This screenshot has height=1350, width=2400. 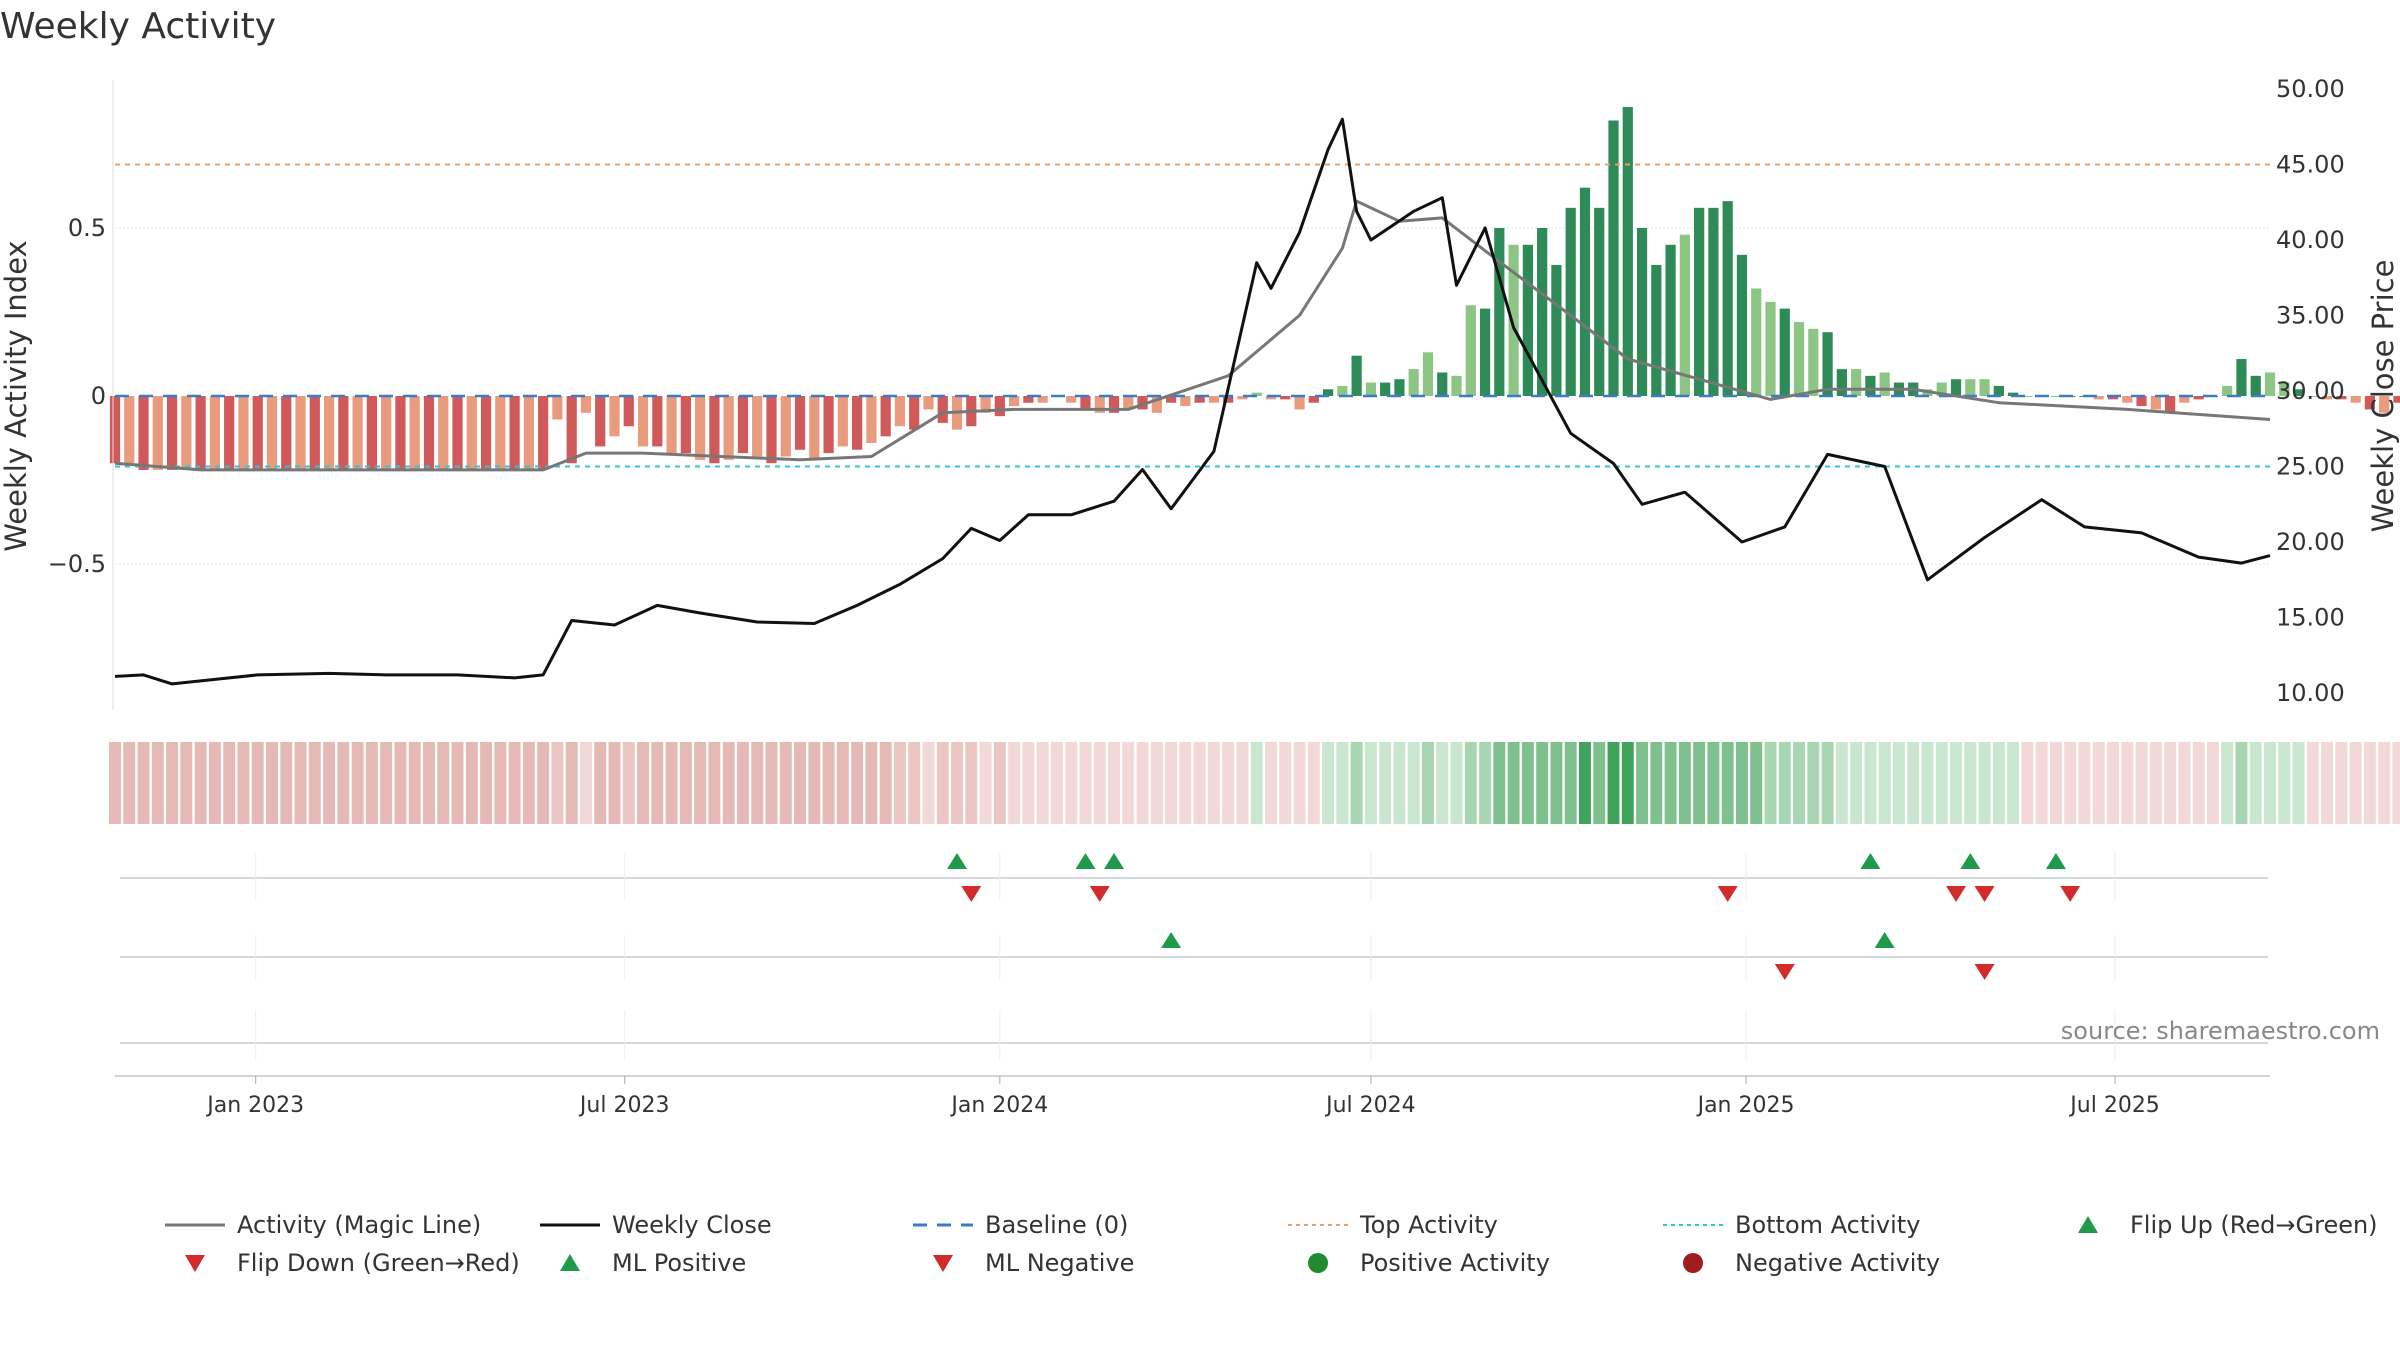 I want to click on left-tick-label: 0.5, so click(x=87, y=228).